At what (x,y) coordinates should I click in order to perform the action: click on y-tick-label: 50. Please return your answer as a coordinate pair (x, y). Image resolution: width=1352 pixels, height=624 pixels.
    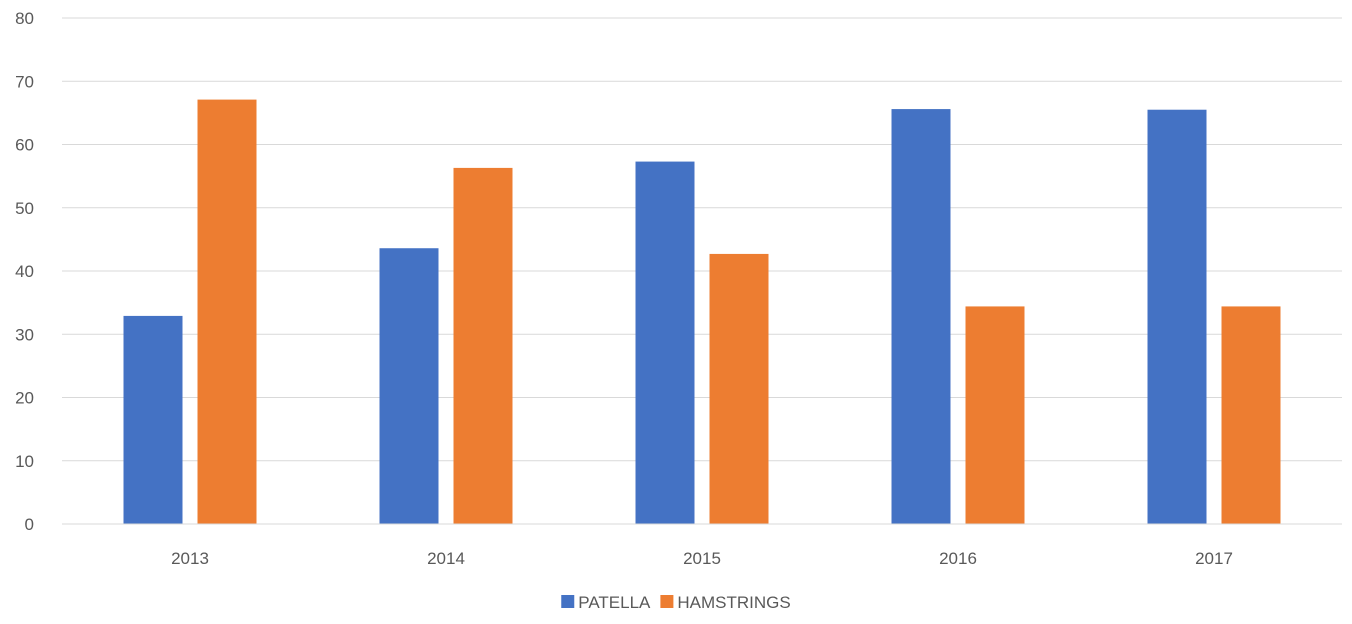
    Looking at the image, I should click on (24, 208).